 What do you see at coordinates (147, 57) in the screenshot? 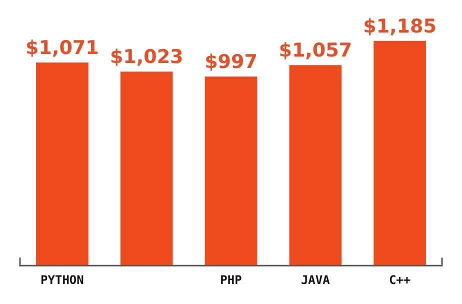
I see `data-label: $1,023` at bounding box center [147, 57].